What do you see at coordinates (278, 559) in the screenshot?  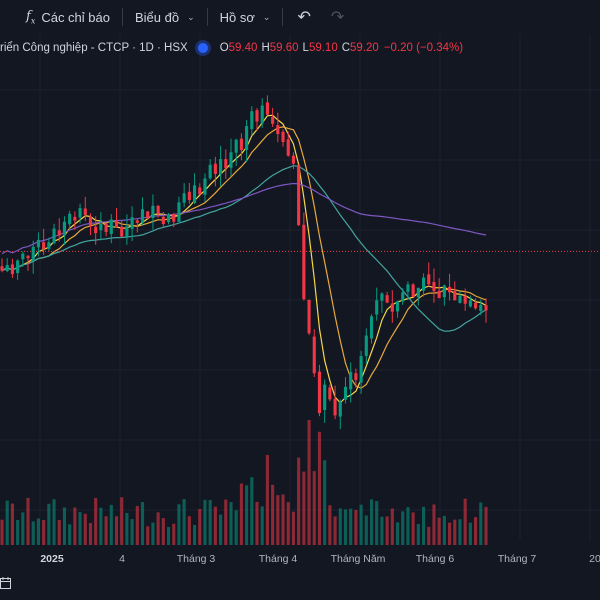 I see `time-axis-label: Tháng 4` at bounding box center [278, 559].